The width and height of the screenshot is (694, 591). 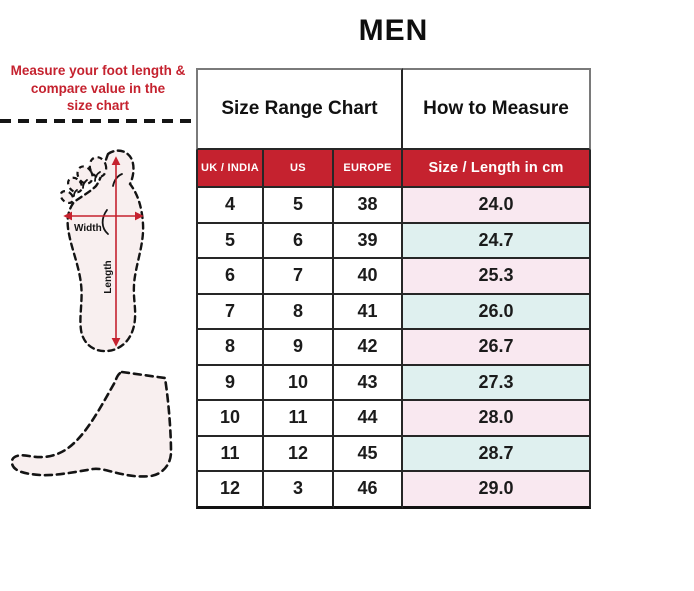 I want to click on length-cm-cell: 27.3, so click(x=497, y=383).